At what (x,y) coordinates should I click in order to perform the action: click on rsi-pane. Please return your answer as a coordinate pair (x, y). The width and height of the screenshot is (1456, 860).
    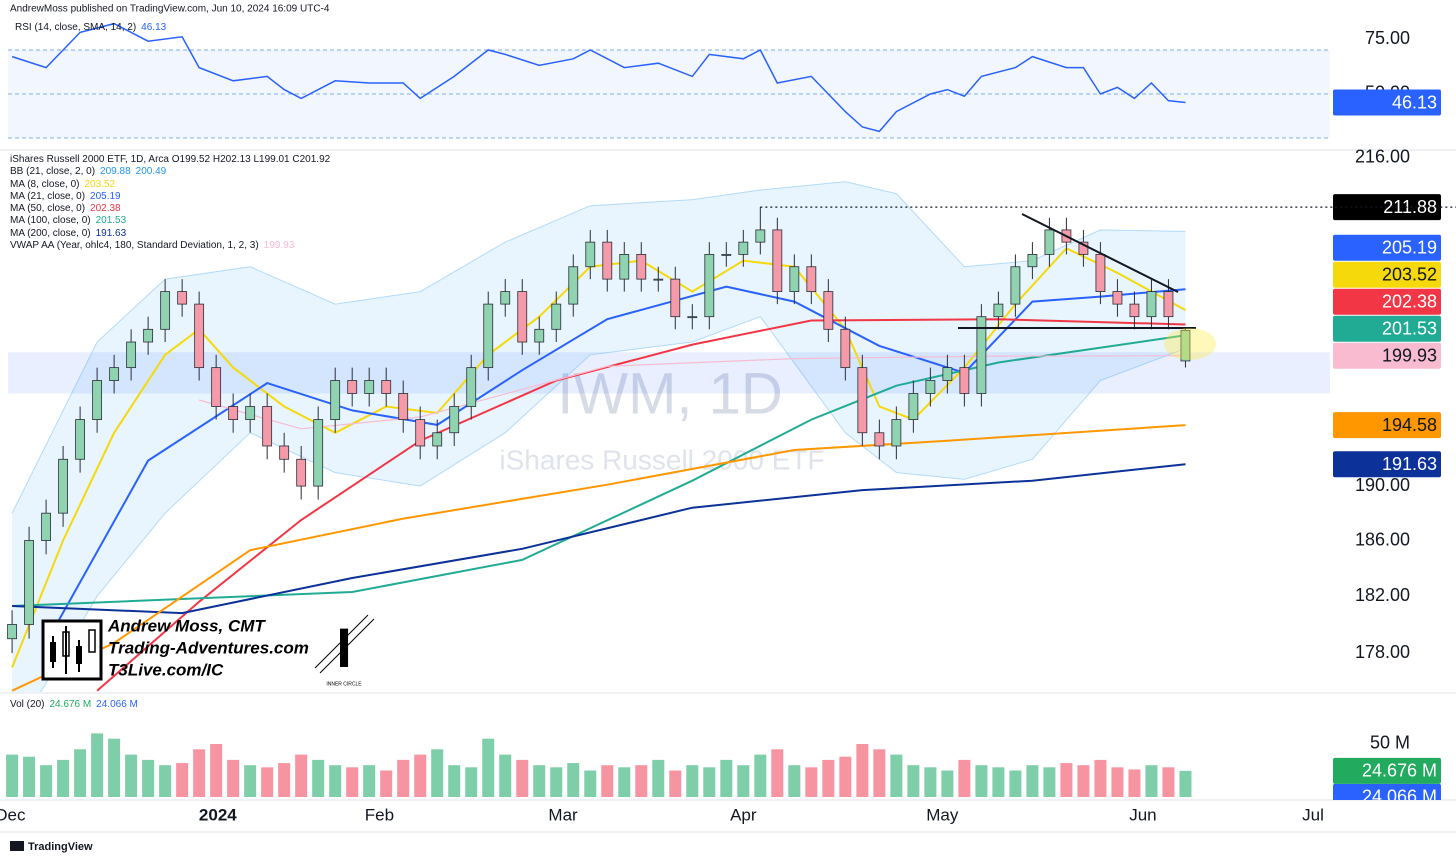
    Looking at the image, I should click on (669, 80).